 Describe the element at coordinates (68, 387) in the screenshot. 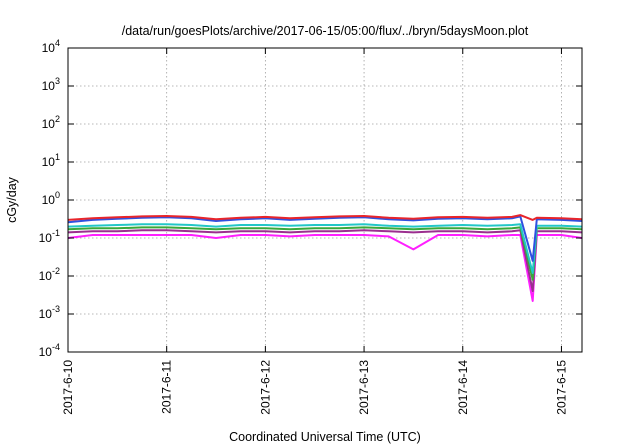

I see `x-tick-label: 2017-6-10` at that location.